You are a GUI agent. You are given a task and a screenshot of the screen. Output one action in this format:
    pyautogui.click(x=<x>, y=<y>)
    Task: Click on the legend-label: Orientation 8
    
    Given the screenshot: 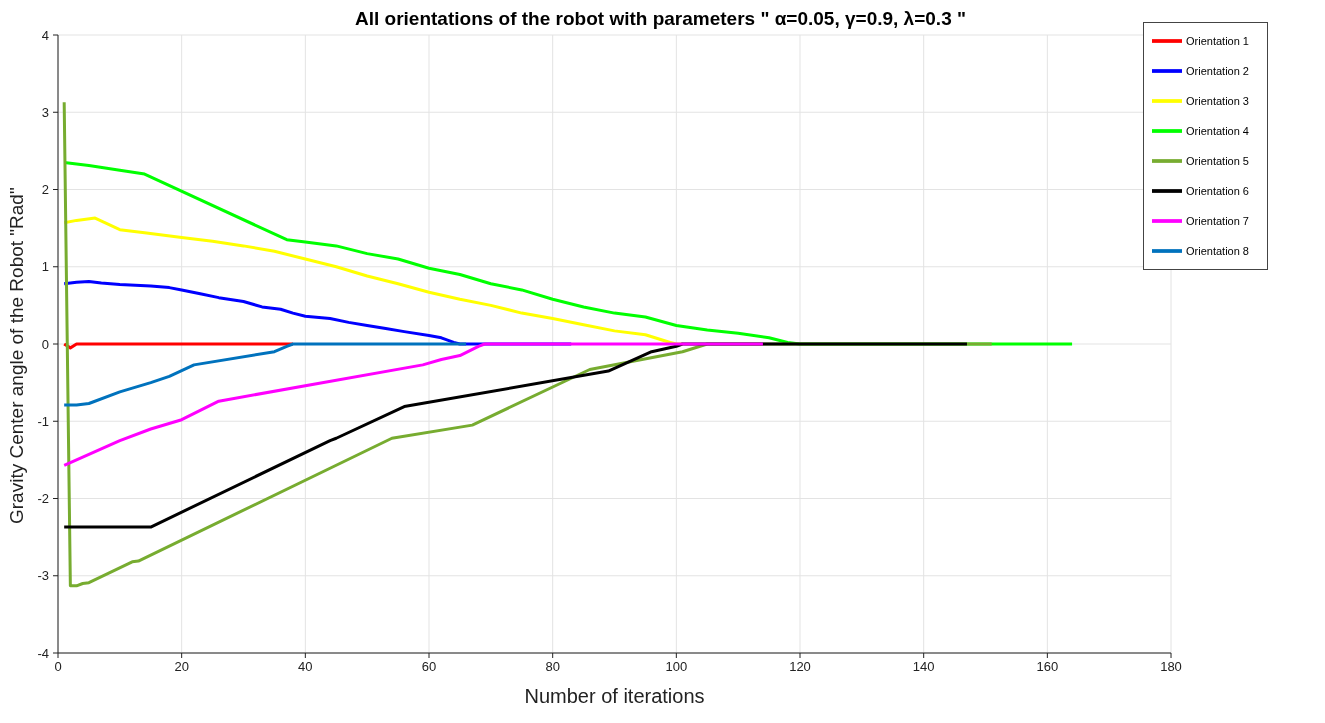 What is the action you would take?
    pyautogui.click(x=1217, y=251)
    